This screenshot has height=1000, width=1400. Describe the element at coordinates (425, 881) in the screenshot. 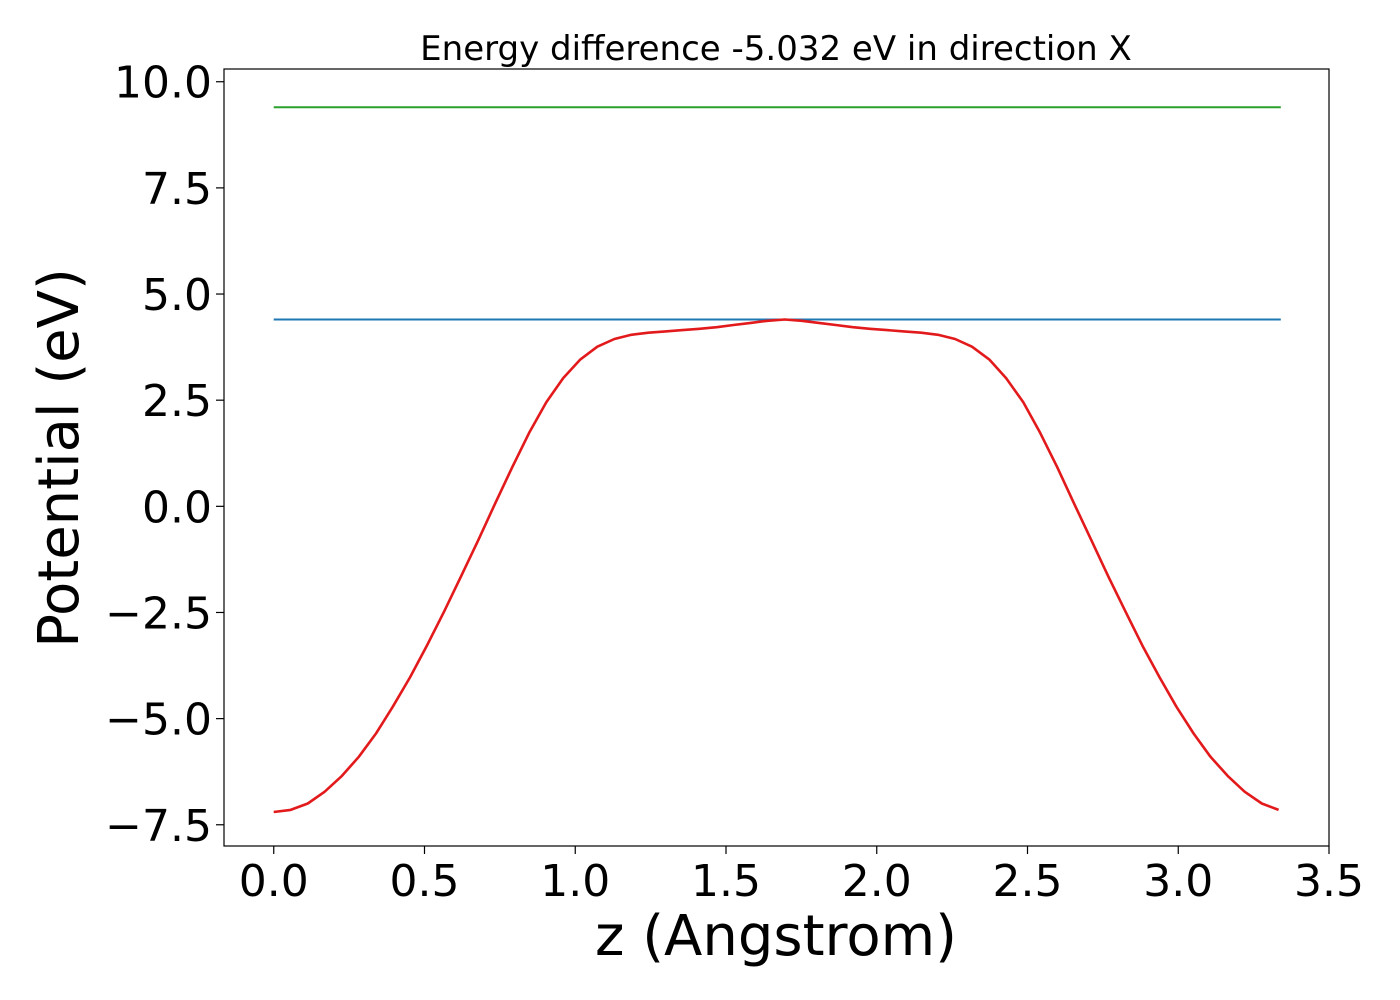

I see `x-tick-label: 0.5` at that location.